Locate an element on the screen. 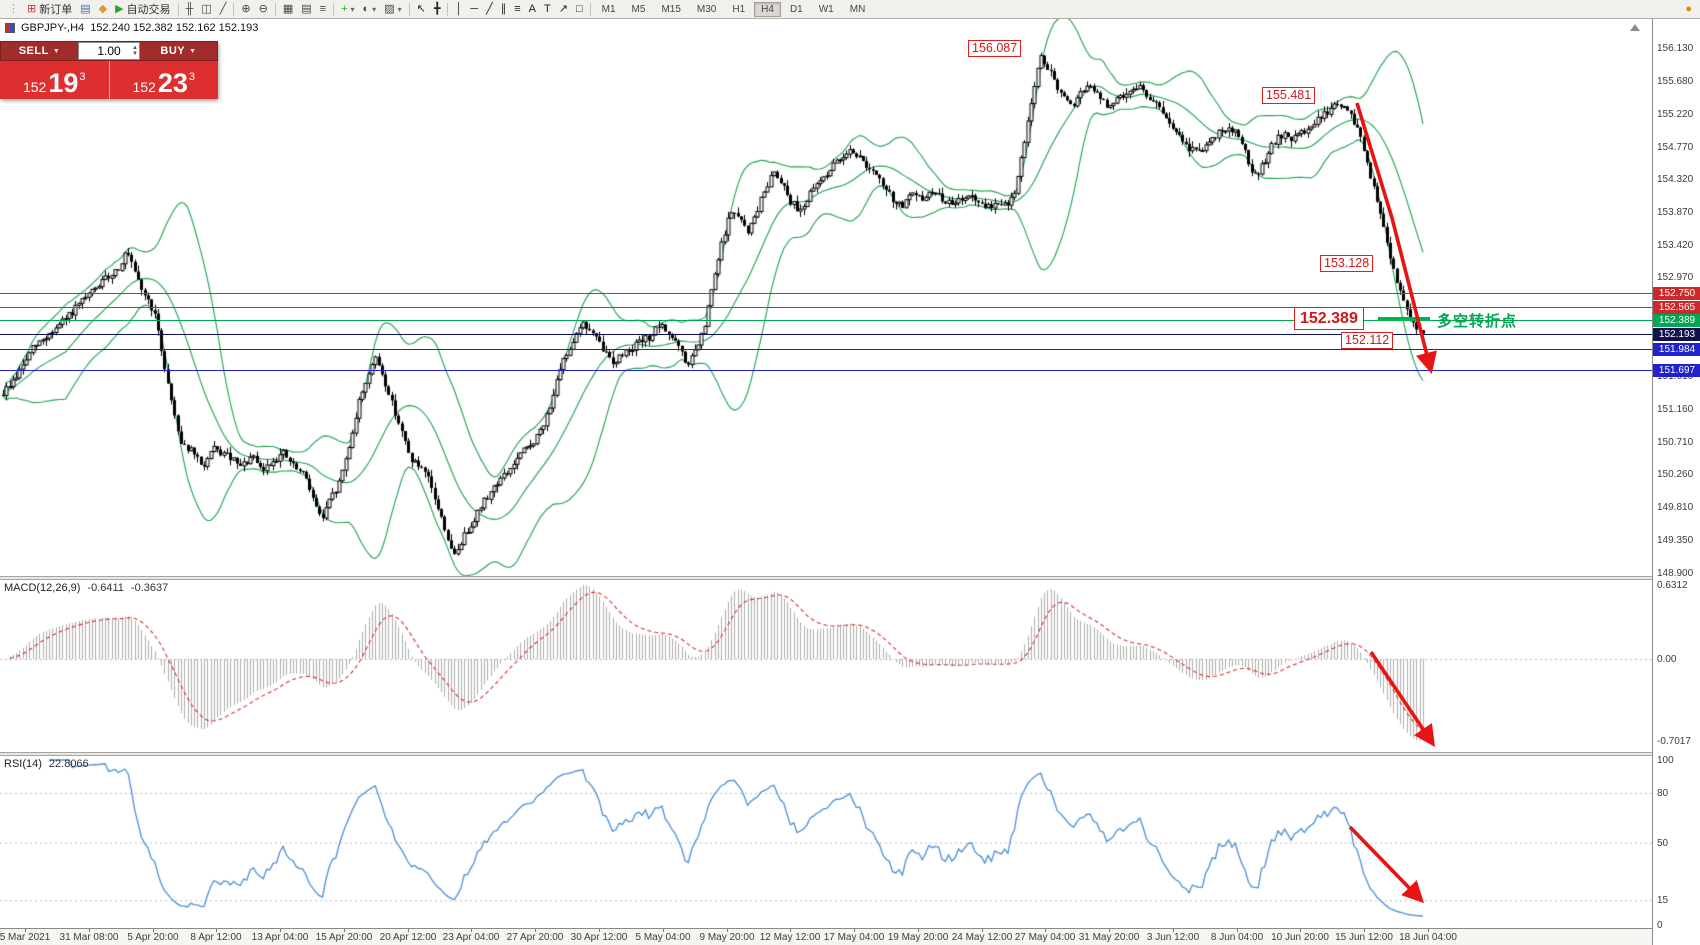 The width and height of the screenshot is (1700, 945). charts-menu-icon: ▤ is located at coordinates (85, 9).